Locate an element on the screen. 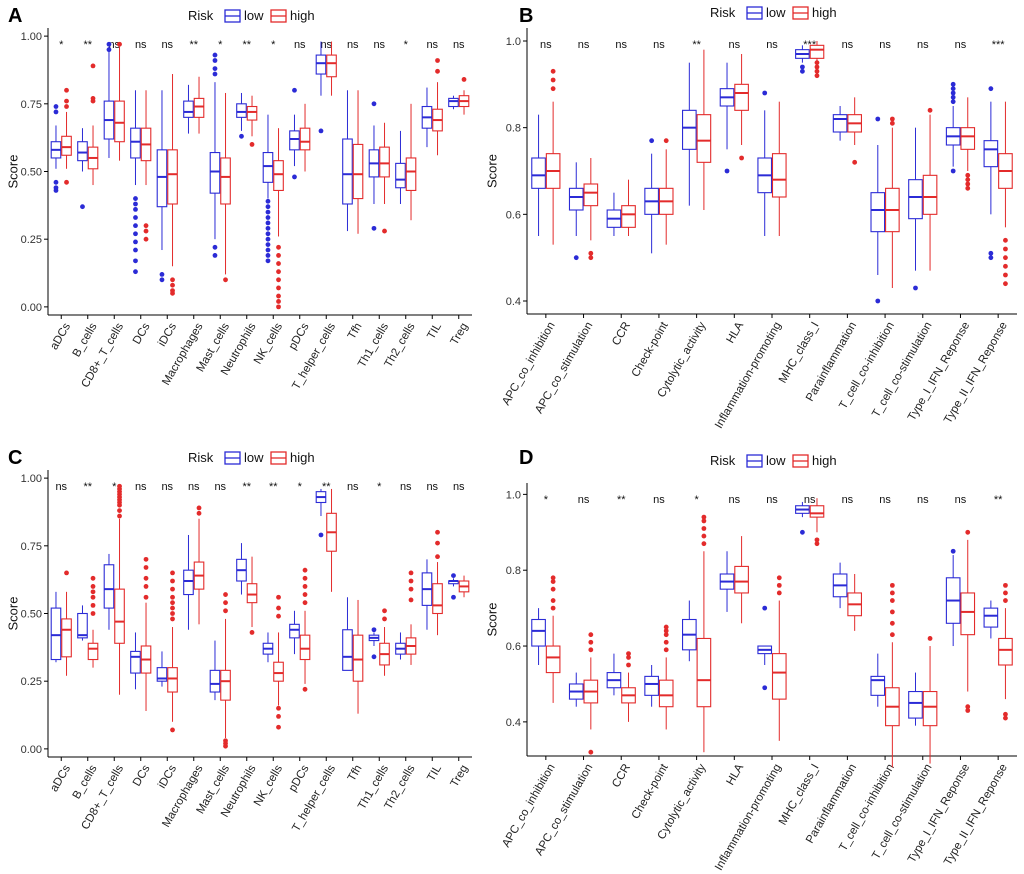 The image size is (1024, 874). category-label: HLA is located at coordinates (736, 333).